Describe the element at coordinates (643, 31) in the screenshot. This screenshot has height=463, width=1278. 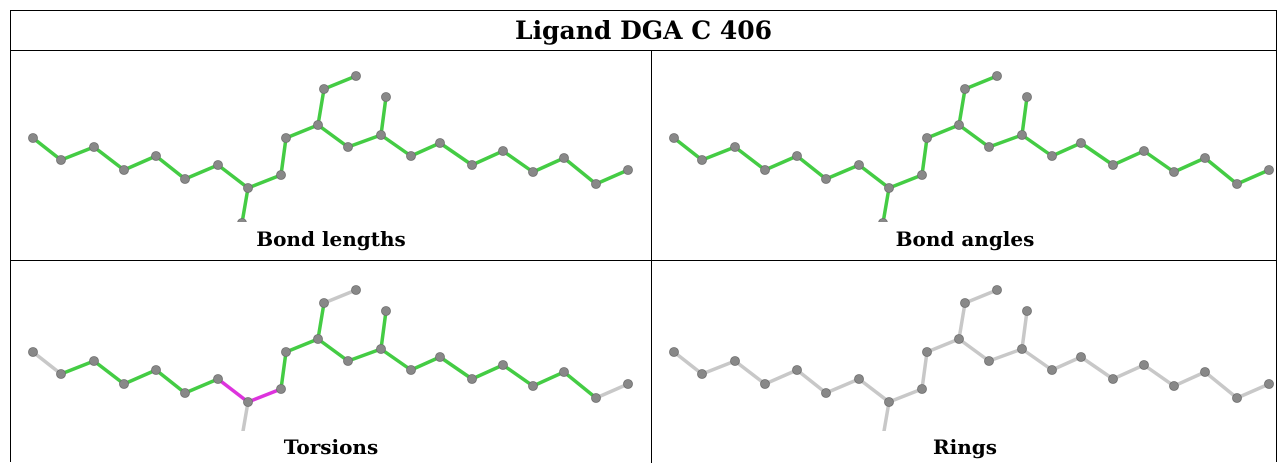
I see `figure-title: Ligand DGA C 406` at that location.